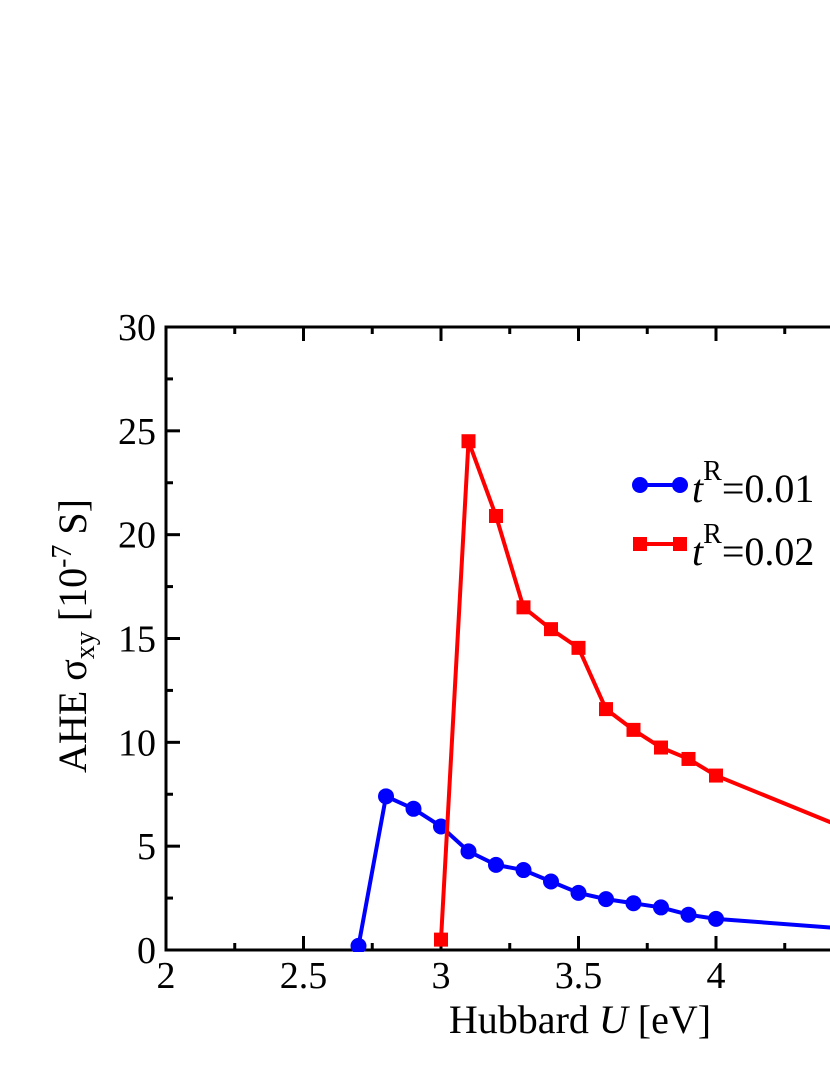  What do you see at coordinates (753, 483) in the screenshot?
I see `legend-label-1: tR=0.01` at bounding box center [753, 483].